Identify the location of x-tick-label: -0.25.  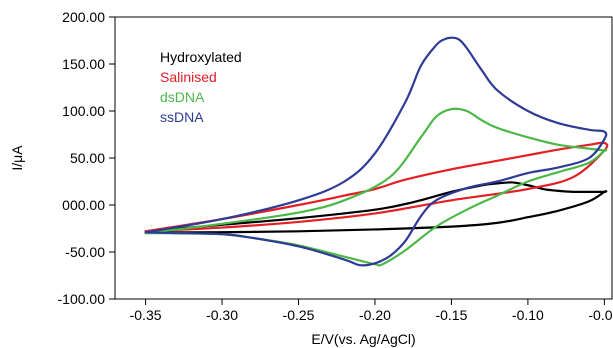
(299, 315).